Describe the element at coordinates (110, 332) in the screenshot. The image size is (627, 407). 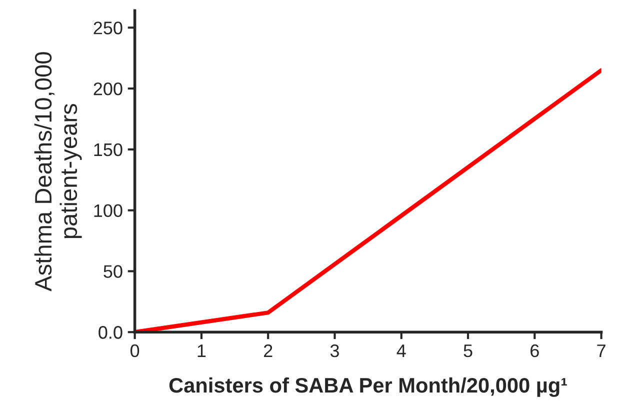
I see `y-tick-label: 0.0` at that location.